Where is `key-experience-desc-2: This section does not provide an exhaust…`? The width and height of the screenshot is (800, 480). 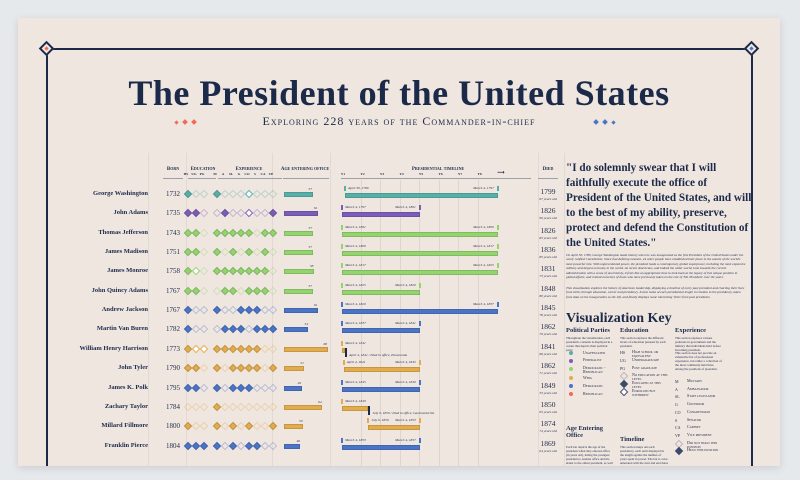 key-experience-desc-2: This section does not provide an exhaust… is located at coordinates (698, 361).